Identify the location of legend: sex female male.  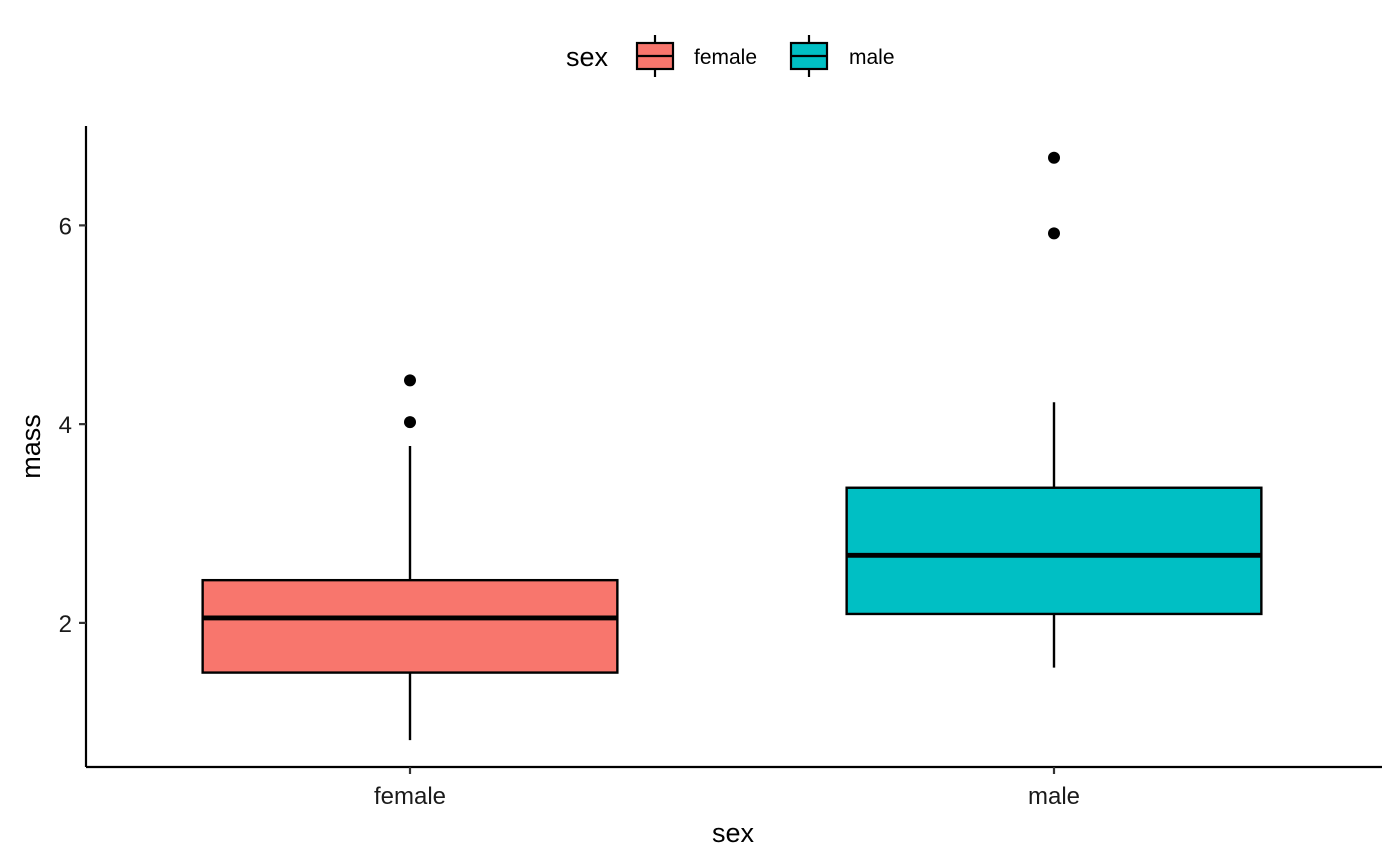
(730, 56).